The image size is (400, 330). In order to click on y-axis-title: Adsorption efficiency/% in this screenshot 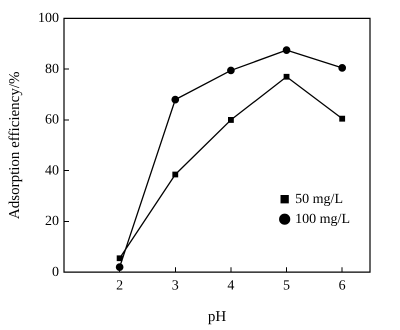, I will do `click(14, 145)`.